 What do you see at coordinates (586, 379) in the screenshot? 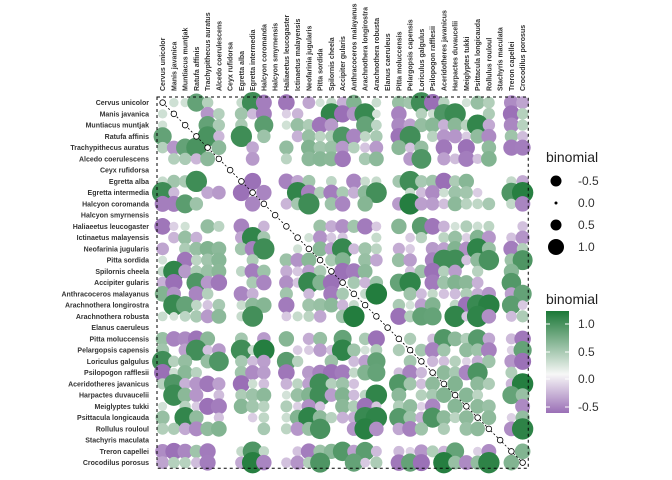
I see `color-legend-label-3: 0.0` at bounding box center [586, 379].